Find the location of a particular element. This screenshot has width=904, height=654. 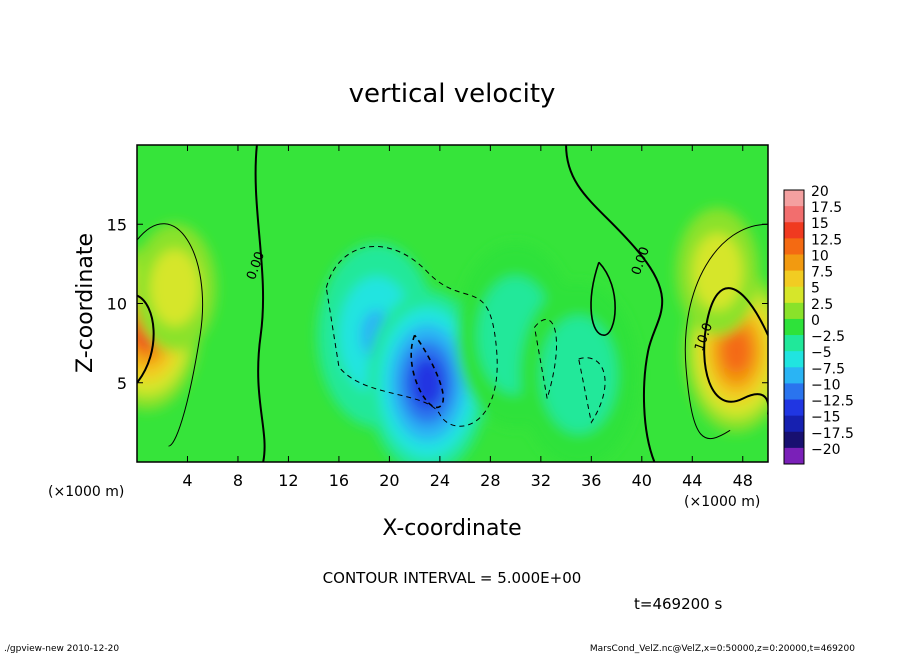

colorbar-label-0: 20 is located at coordinates (820, 192).